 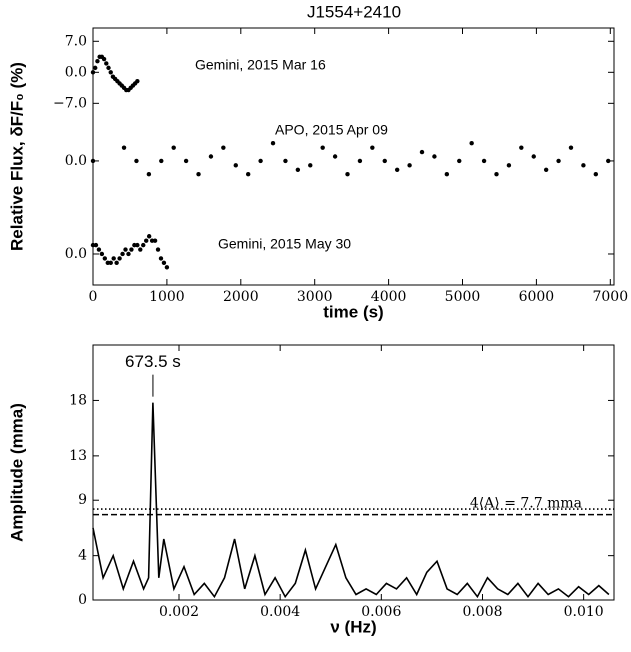 What do you see at coordinates (179, 612) in the screenshot?
I see `x-tick-label: 0.002` at bounding box center [179, 612].